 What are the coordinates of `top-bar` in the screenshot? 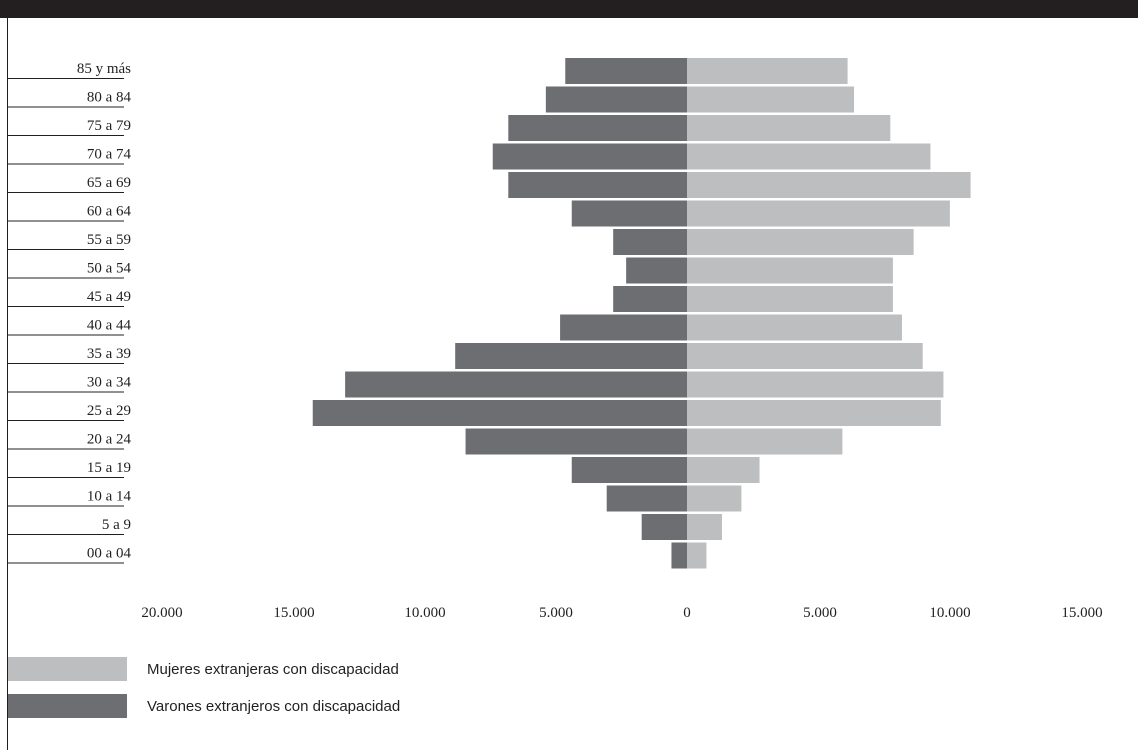 It's located at (569, 9).